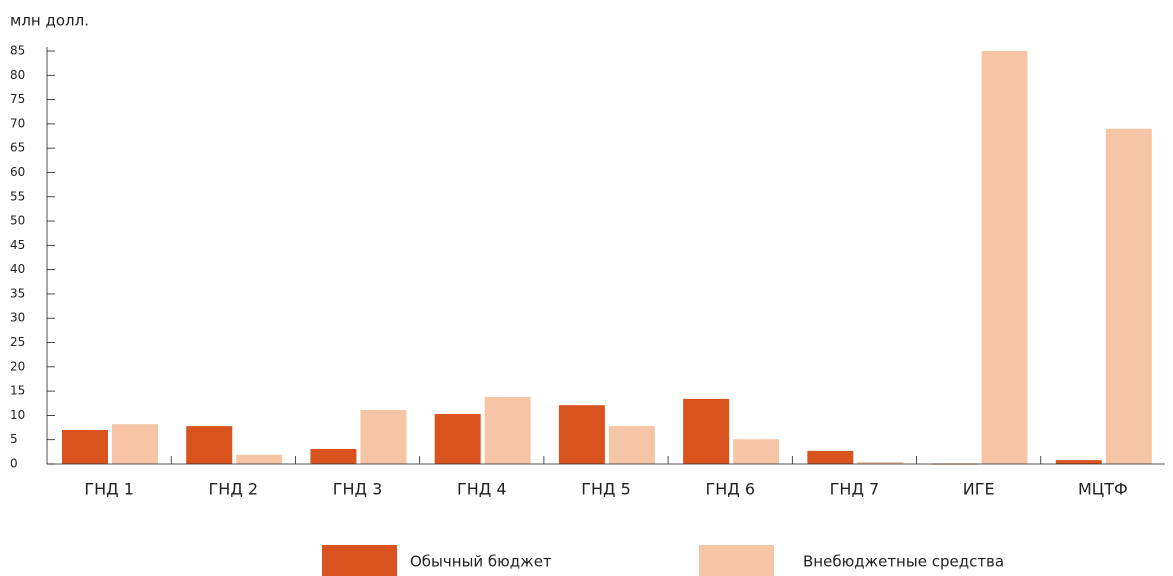 This screenshot has height=576, width=1173. I want to click on x-tick-label: ГНД 6, so click(730, 489).